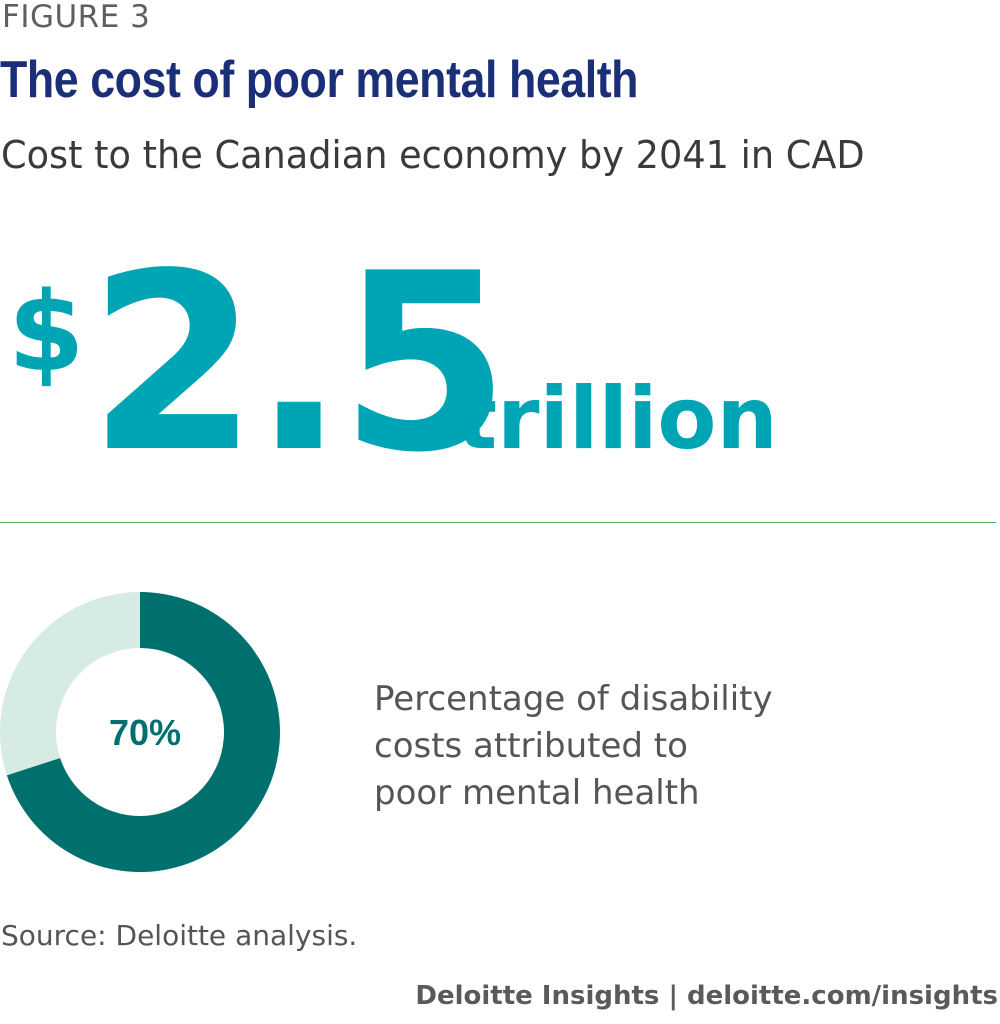 The height and width of the screenshot is (1024, 1000). Describe the element at coordinates (46, 332) in the screenshot. I see `headline-currency: $` at that location.